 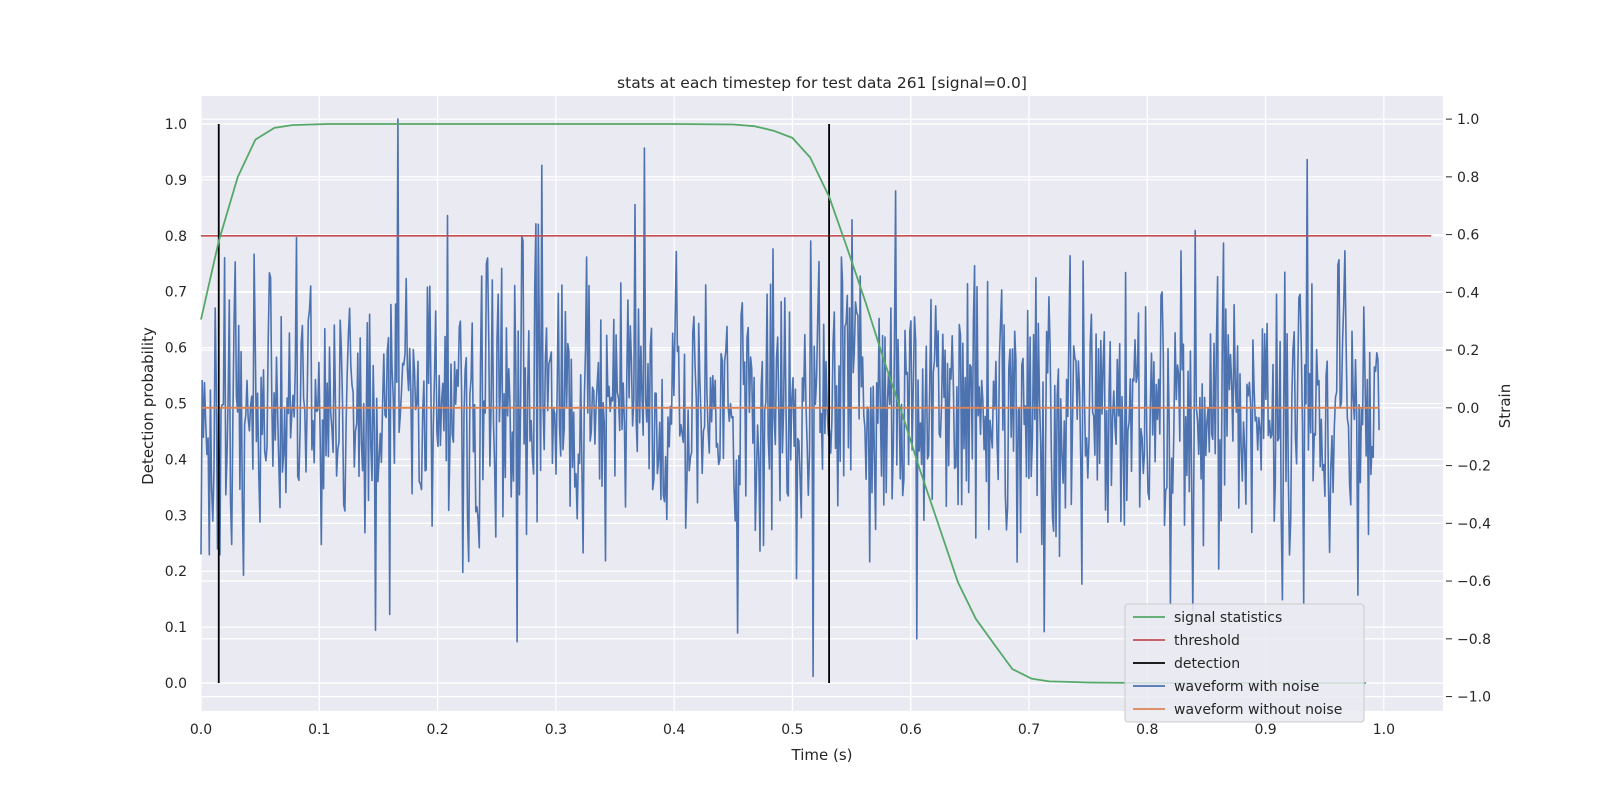 What do you see at coordinates (556, 730) in the screenshot?
I see `x-tick-label-3: 0.3` at bounding box center [556, 730].